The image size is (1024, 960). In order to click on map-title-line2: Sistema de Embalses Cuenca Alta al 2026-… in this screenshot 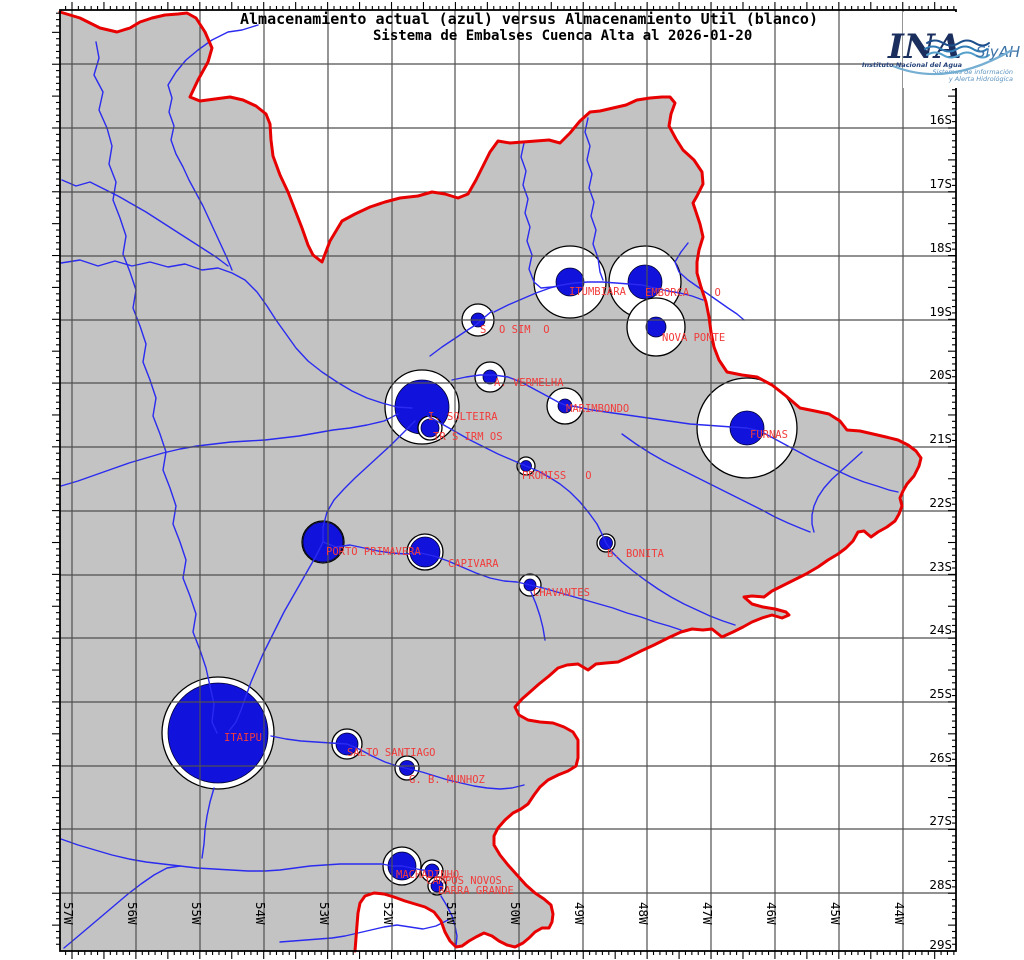, I will do `click(562, 36)`.